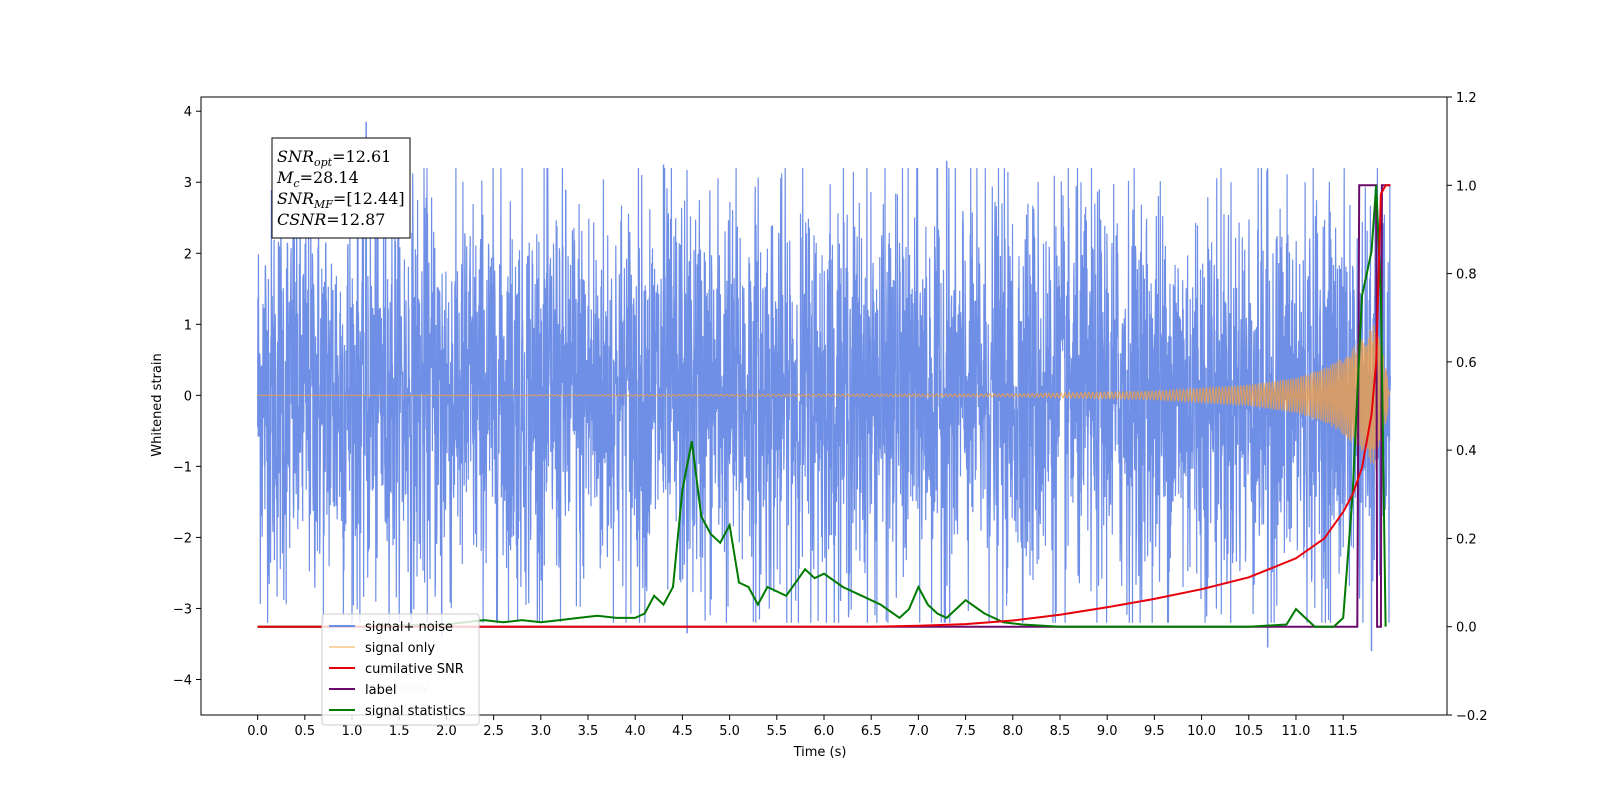  I want to click on annotation-value: =[12.44], so click(369, 198).